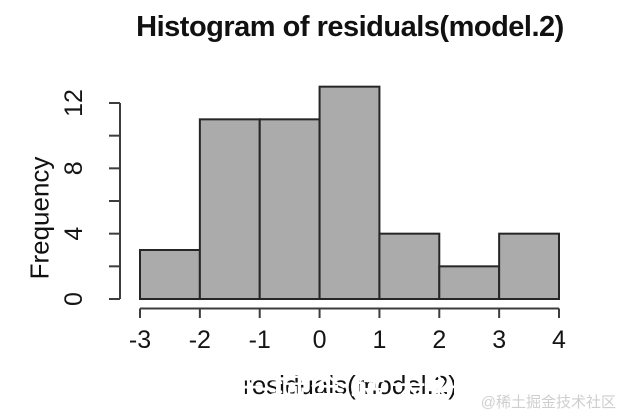  Describe the element at coordinates (379, 340) in the screenshot. I see `x-tick-label: 1` at that location.